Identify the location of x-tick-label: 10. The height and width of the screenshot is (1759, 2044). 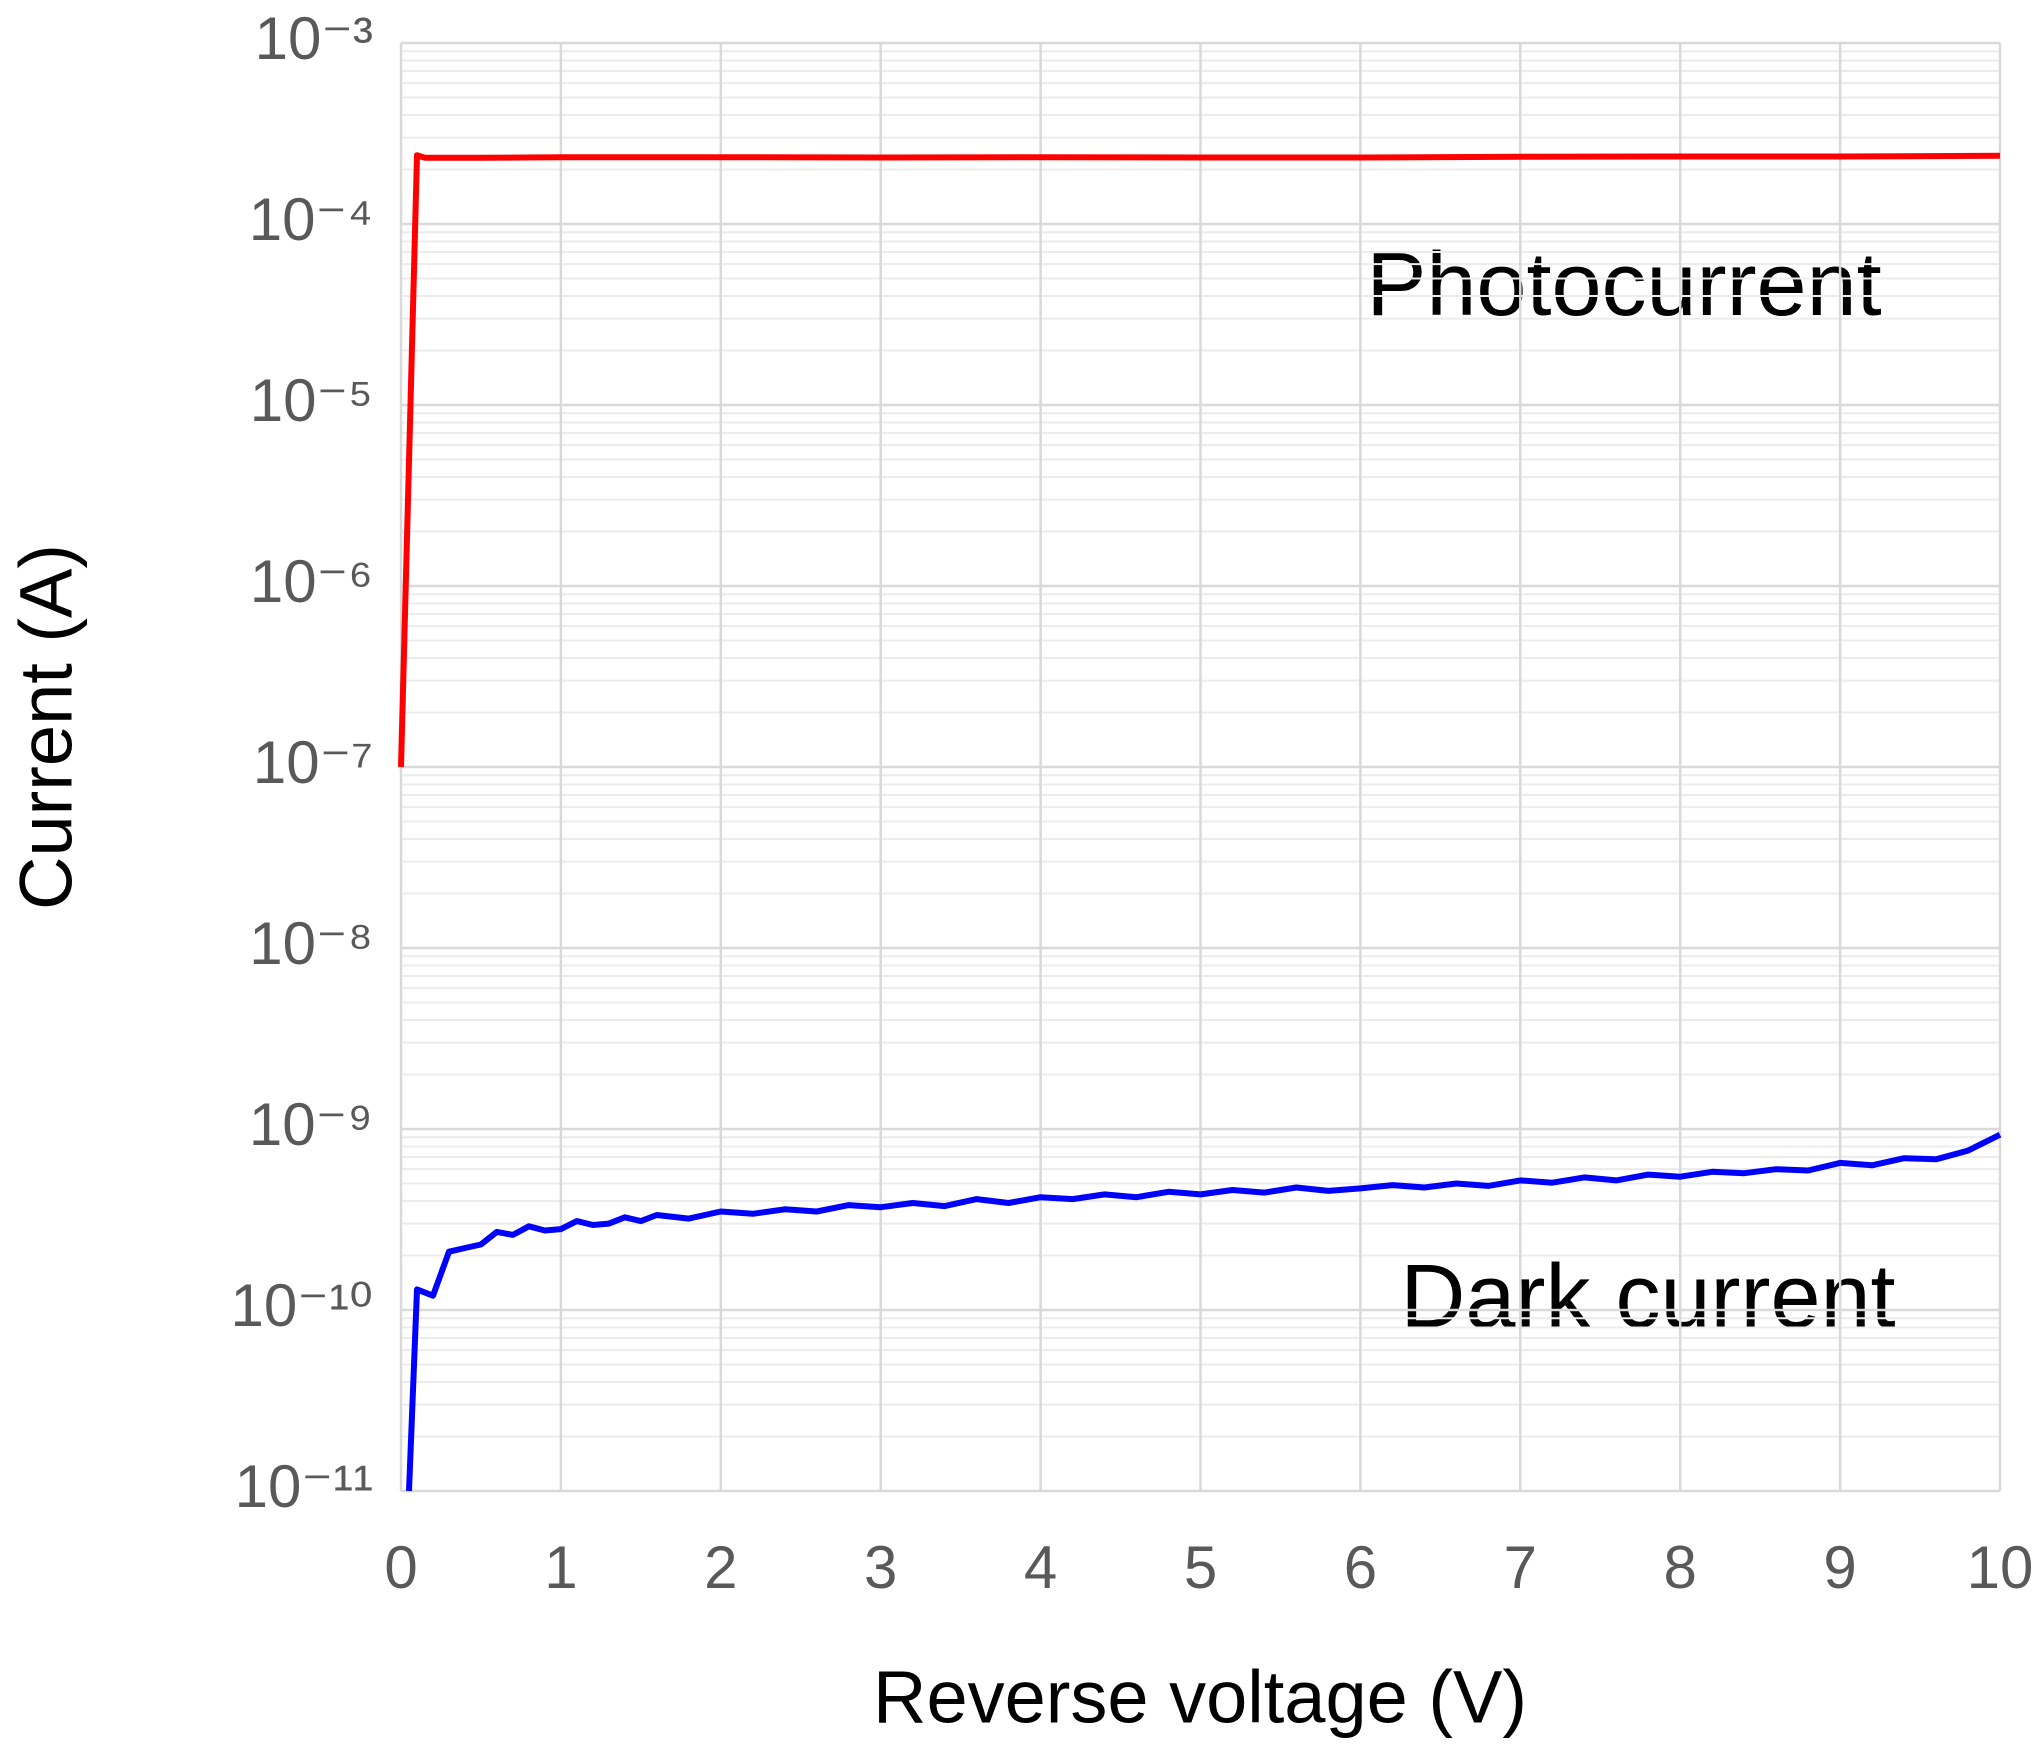
(2000, 1567).